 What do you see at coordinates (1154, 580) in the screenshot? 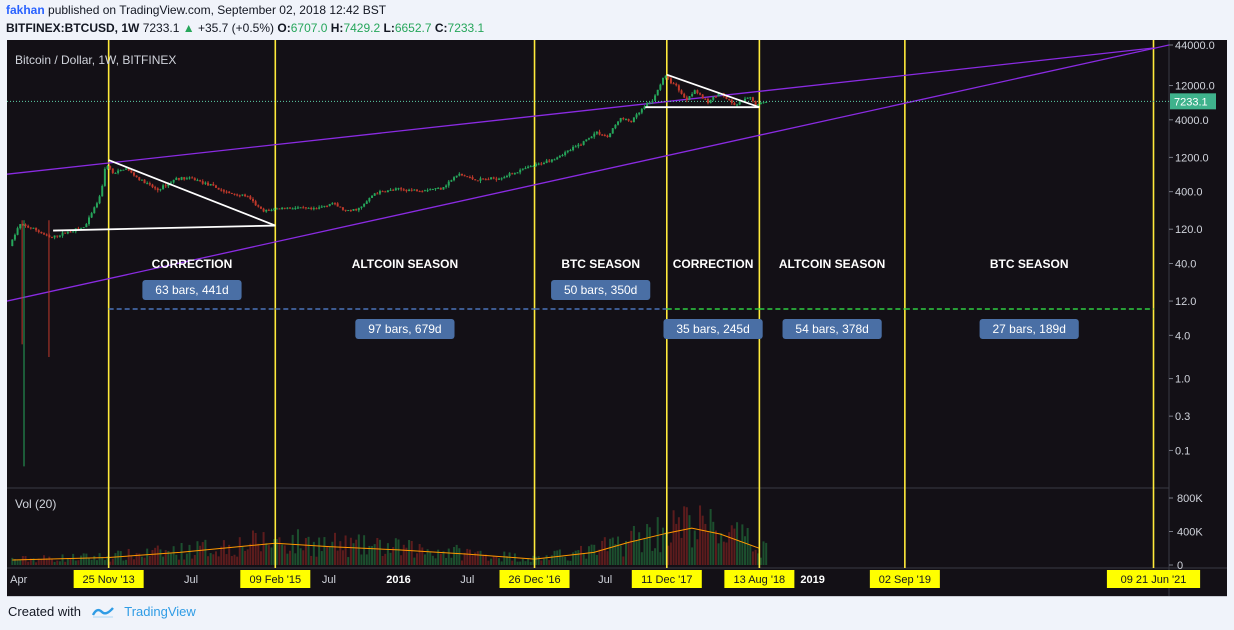
I see `cycle-date-label: 09 21 Jun '21` at bounding box center [1154, 580].